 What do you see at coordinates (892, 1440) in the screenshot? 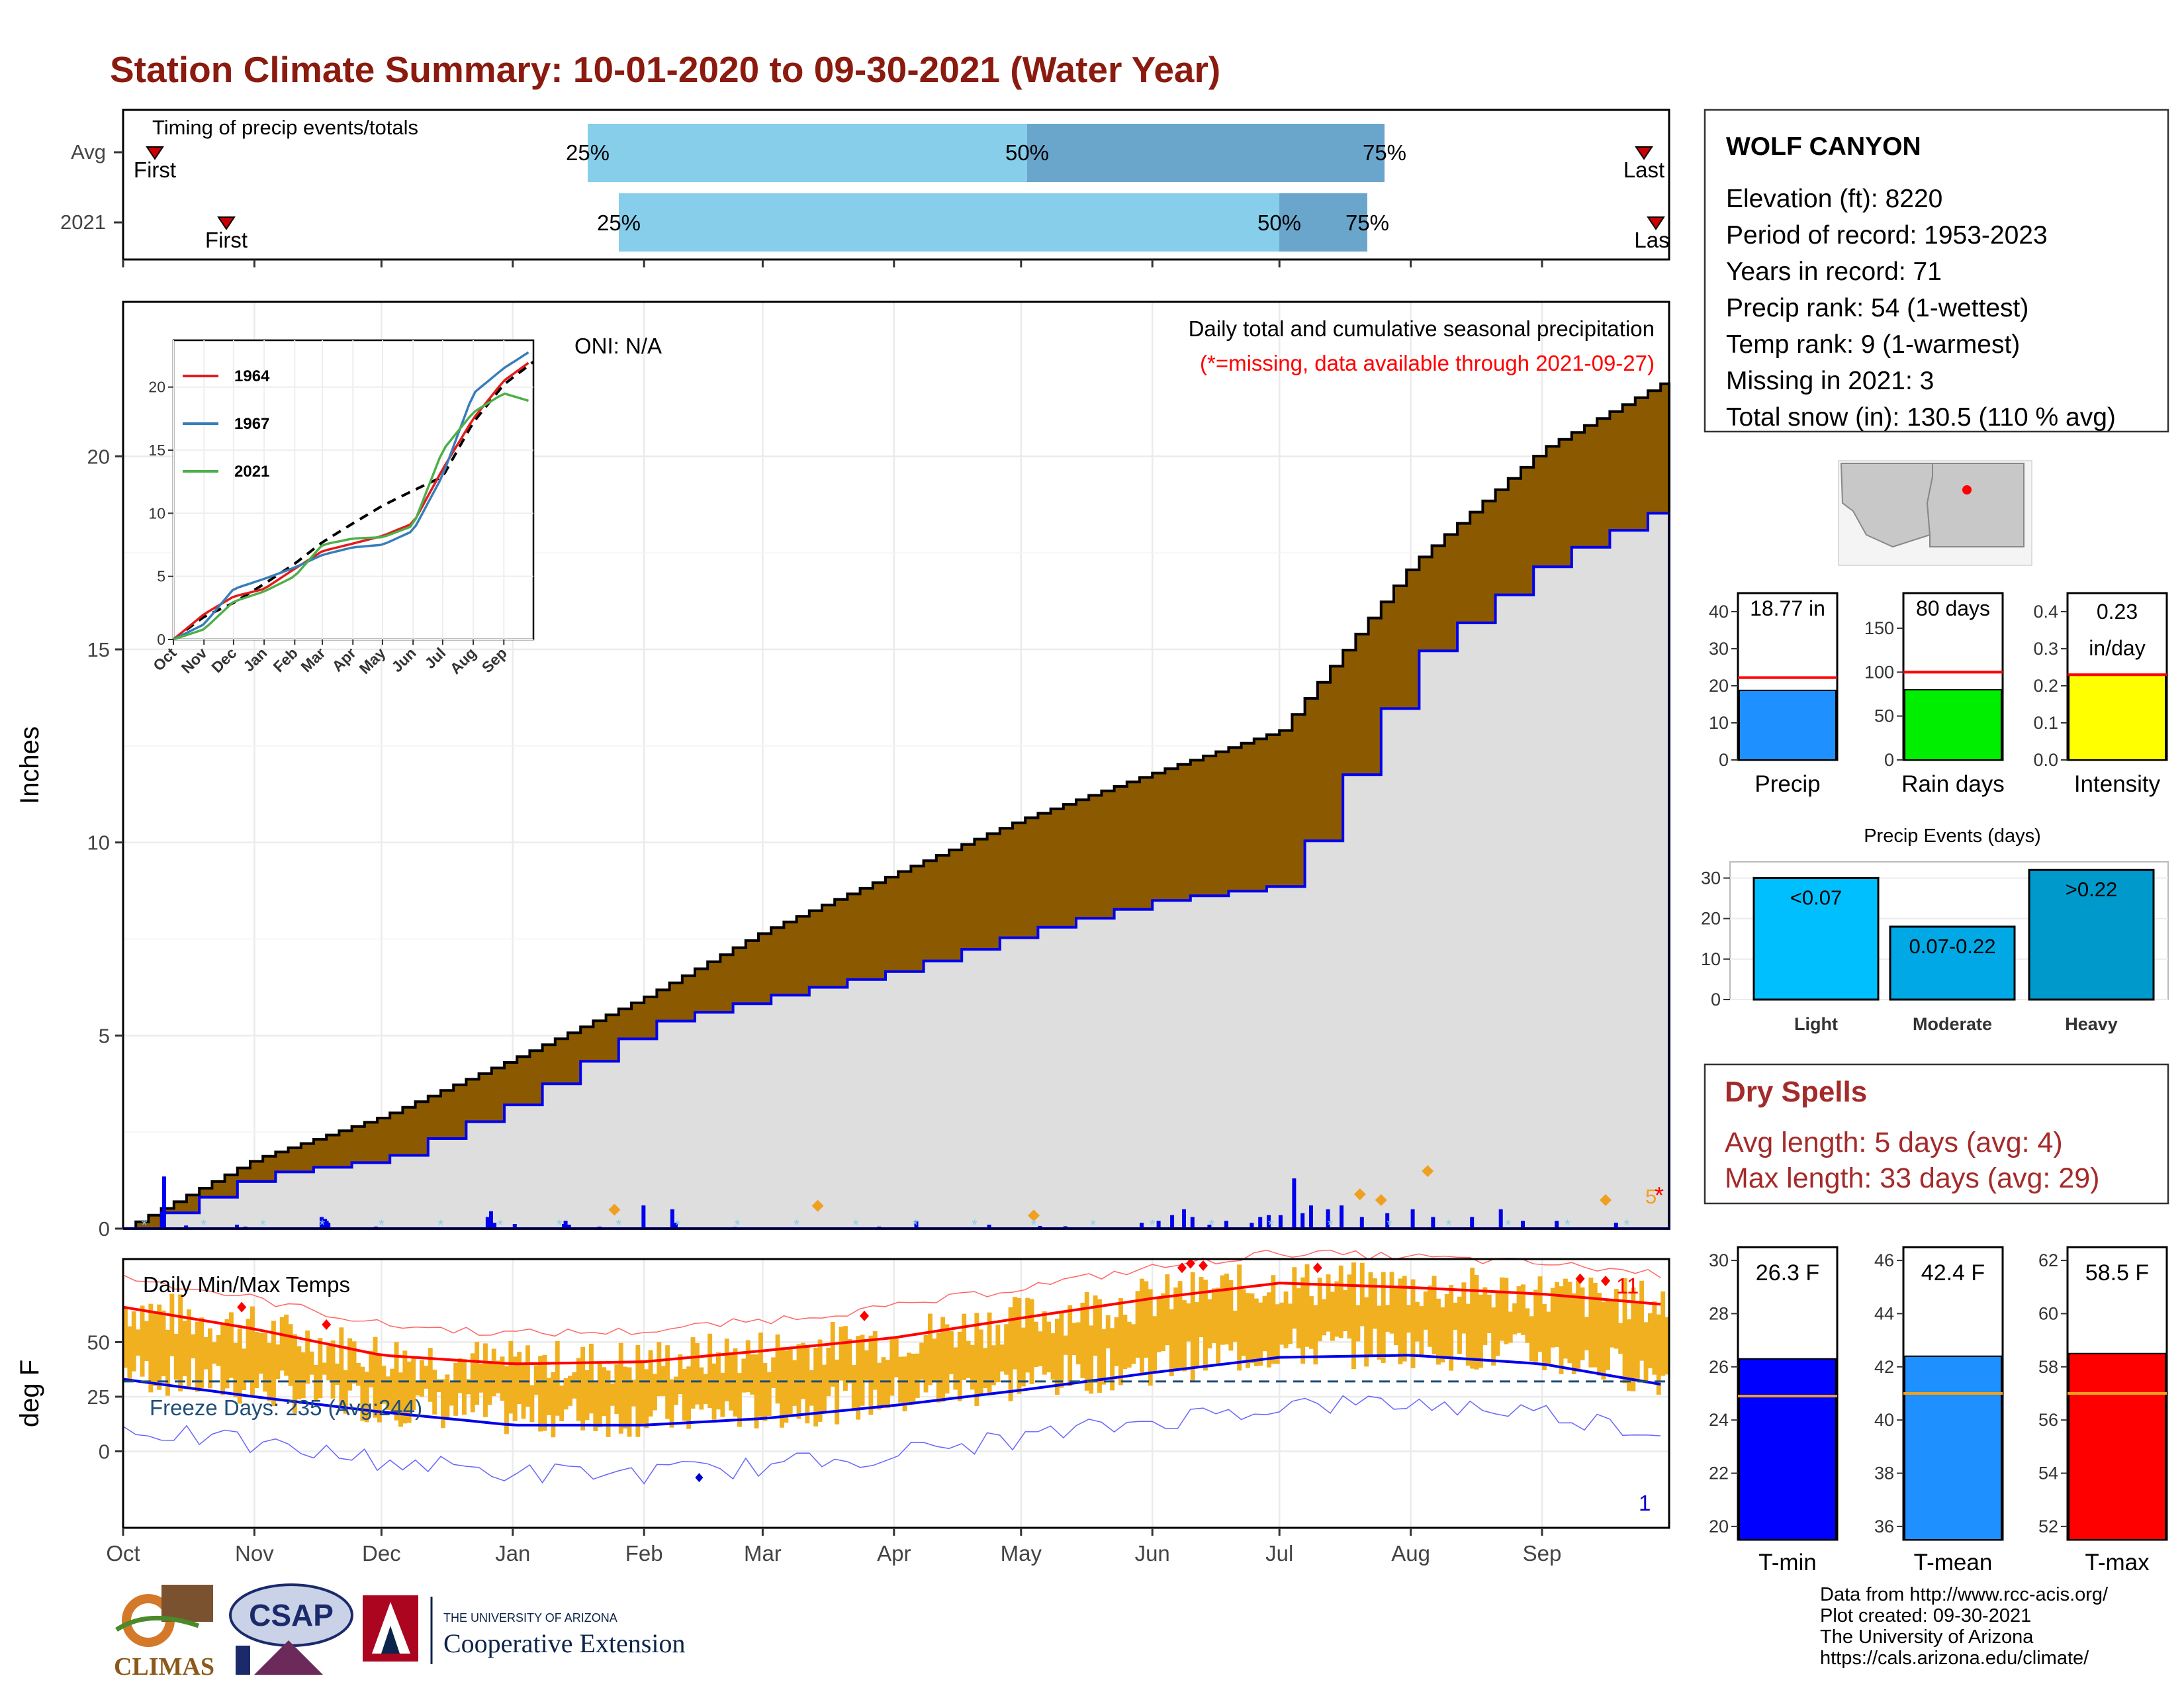
I see `record-min-line` at bounding box center [892, 1440].